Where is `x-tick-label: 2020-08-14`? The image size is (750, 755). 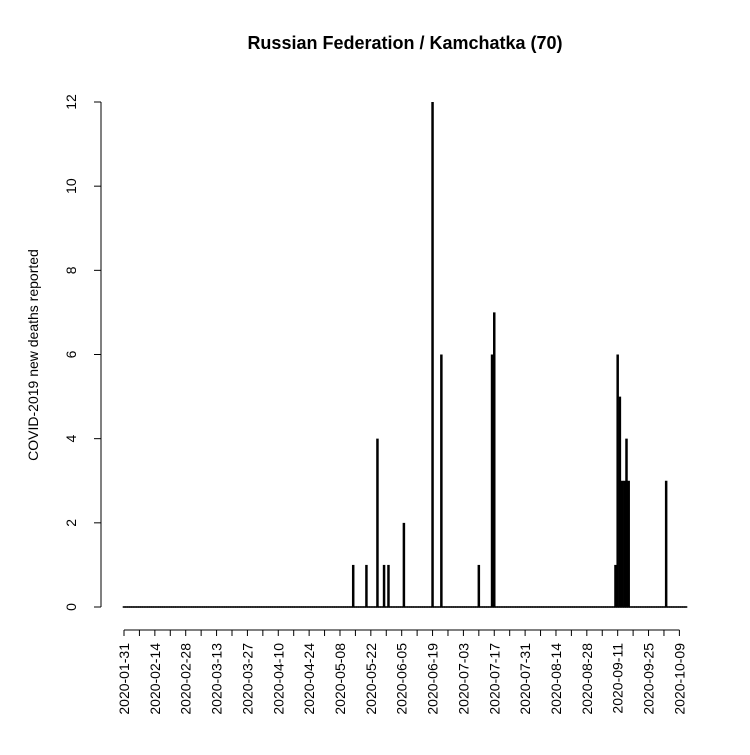
x-tick-label: 2020-08-14 is located at coordinates (556, 679).